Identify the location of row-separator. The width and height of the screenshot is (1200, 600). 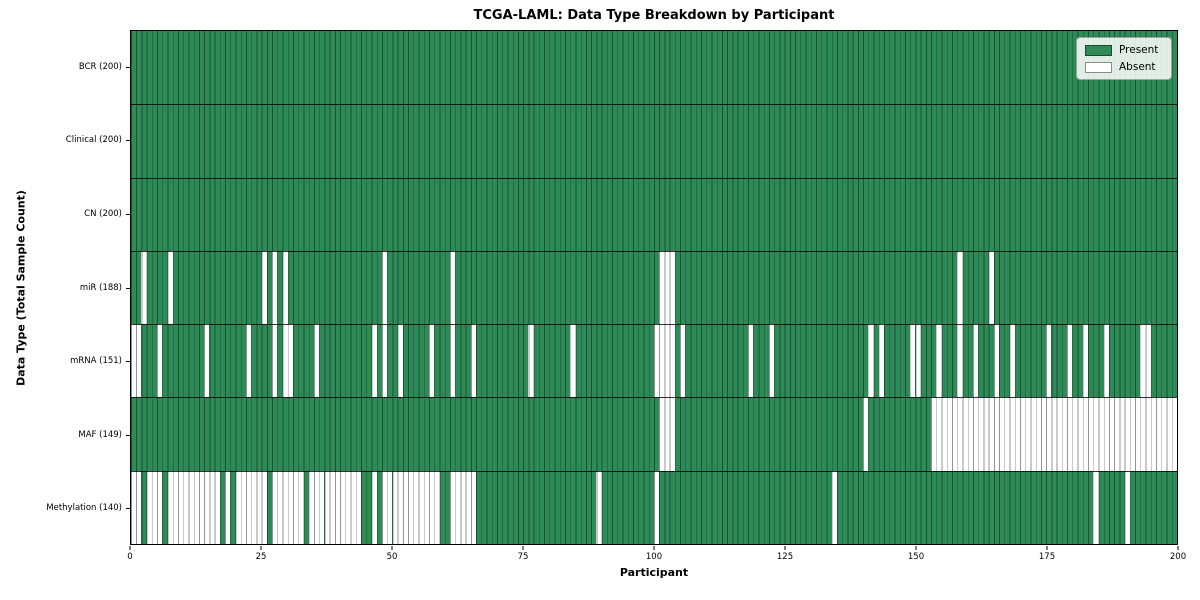
(654, 398).